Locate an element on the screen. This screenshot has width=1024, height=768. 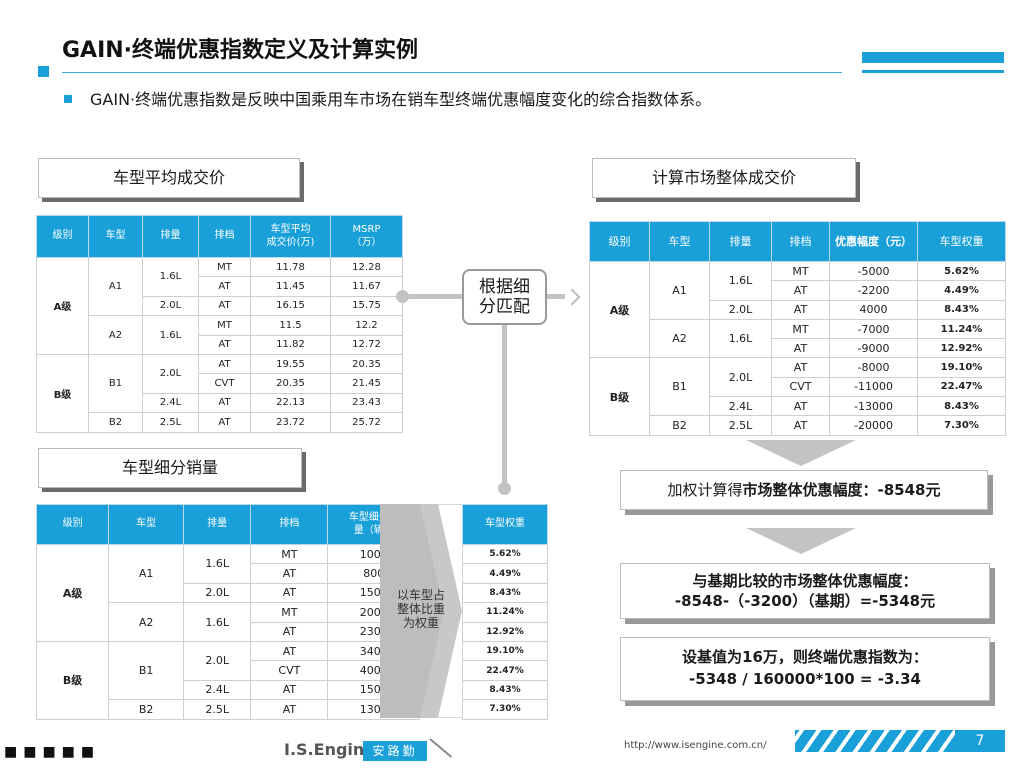
page-number: 7 is located at coordinates (980, 741).